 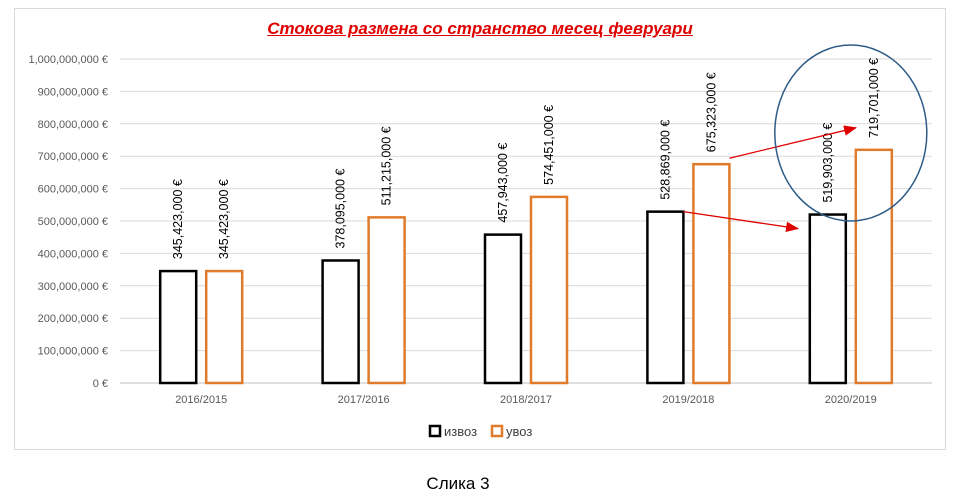 I want to click on x-tick-label: 2017/2016, so click(x=364, y=400).